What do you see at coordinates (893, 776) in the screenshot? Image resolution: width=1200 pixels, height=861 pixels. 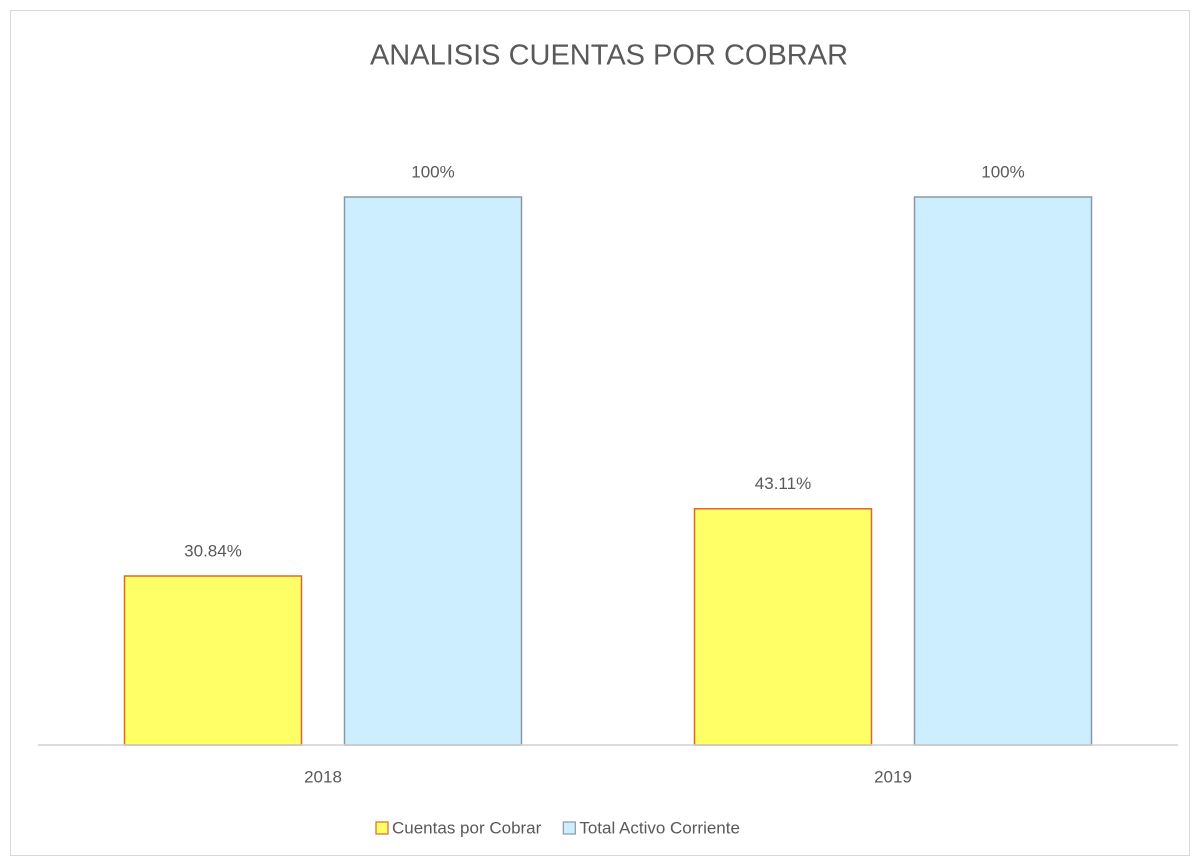 I see `x-tick-label: 2019` at bounding box center [893, 776].